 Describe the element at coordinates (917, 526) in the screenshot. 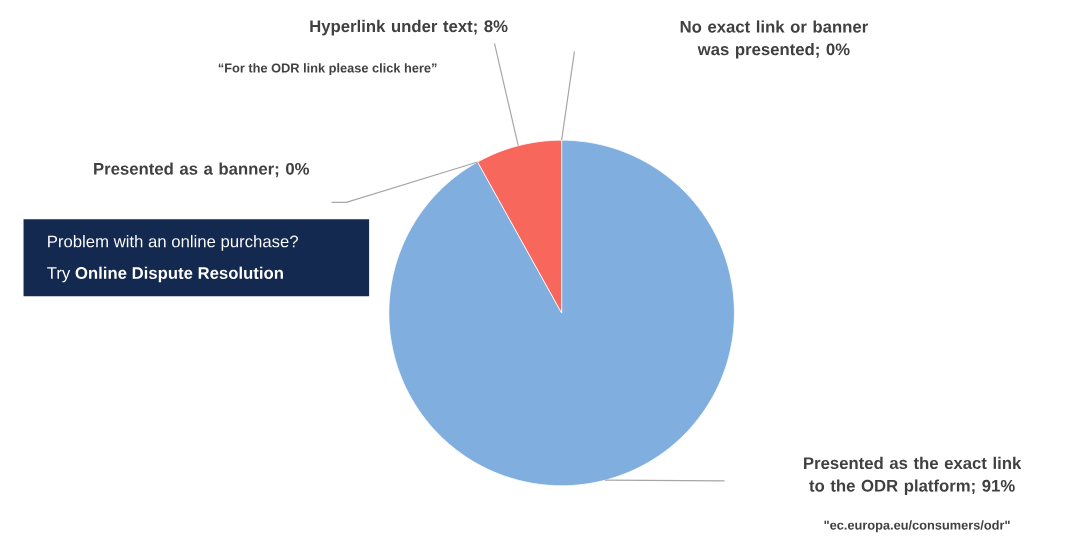

I see `text: "ec.europa.eu/consumers/odr"` at that location.